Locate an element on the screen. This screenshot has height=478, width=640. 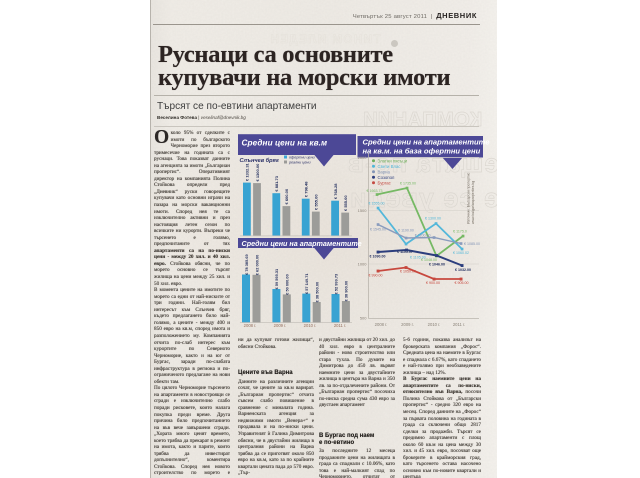
svg-text: € 1048.00 is located at coordinates (429, 260).